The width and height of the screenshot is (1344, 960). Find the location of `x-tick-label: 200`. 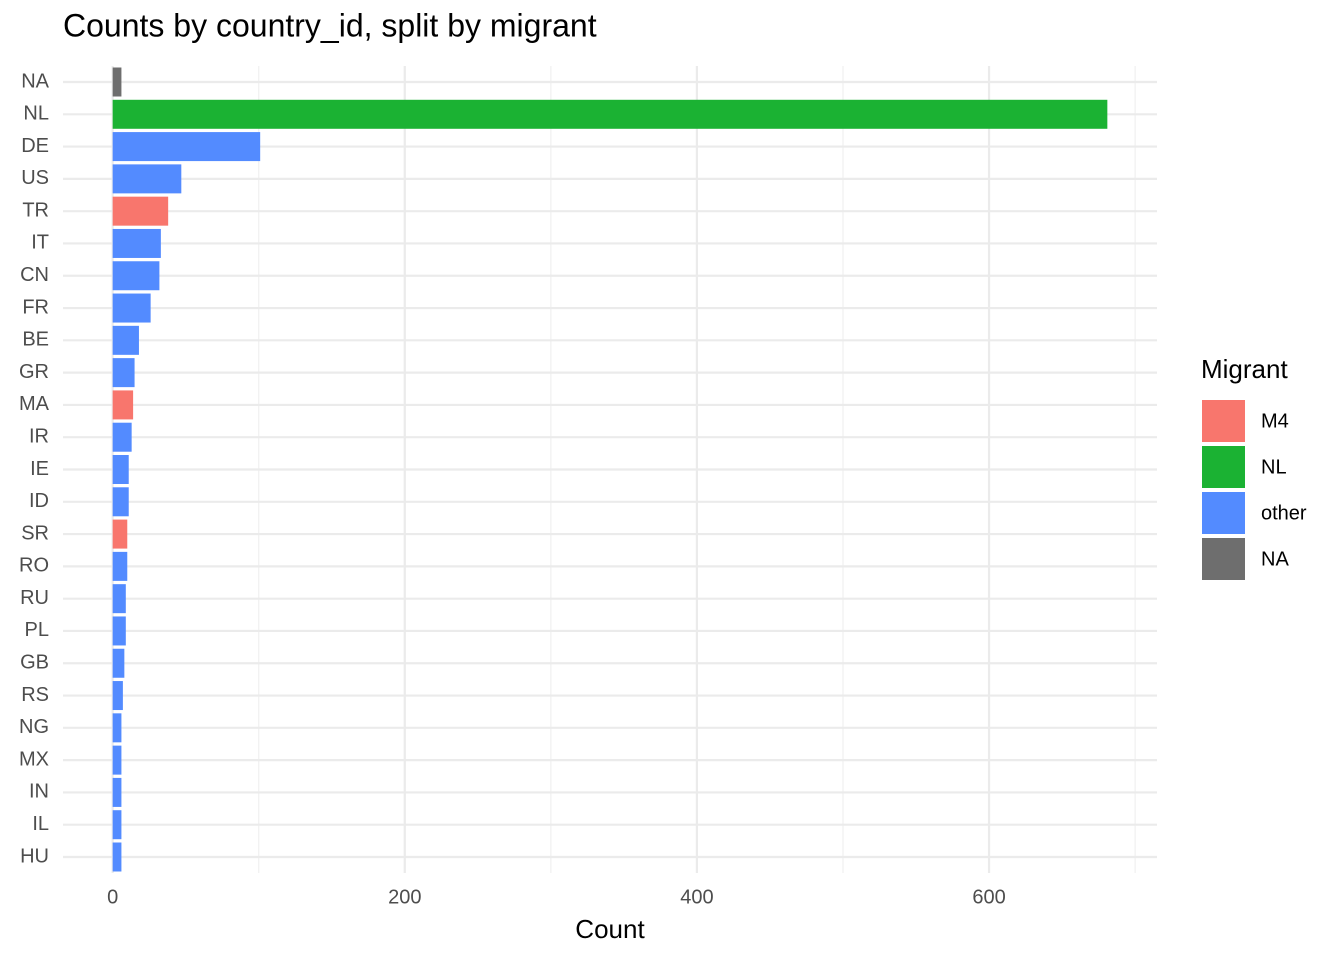

x-tick-label: 200 is located at coordinates (404, 897).